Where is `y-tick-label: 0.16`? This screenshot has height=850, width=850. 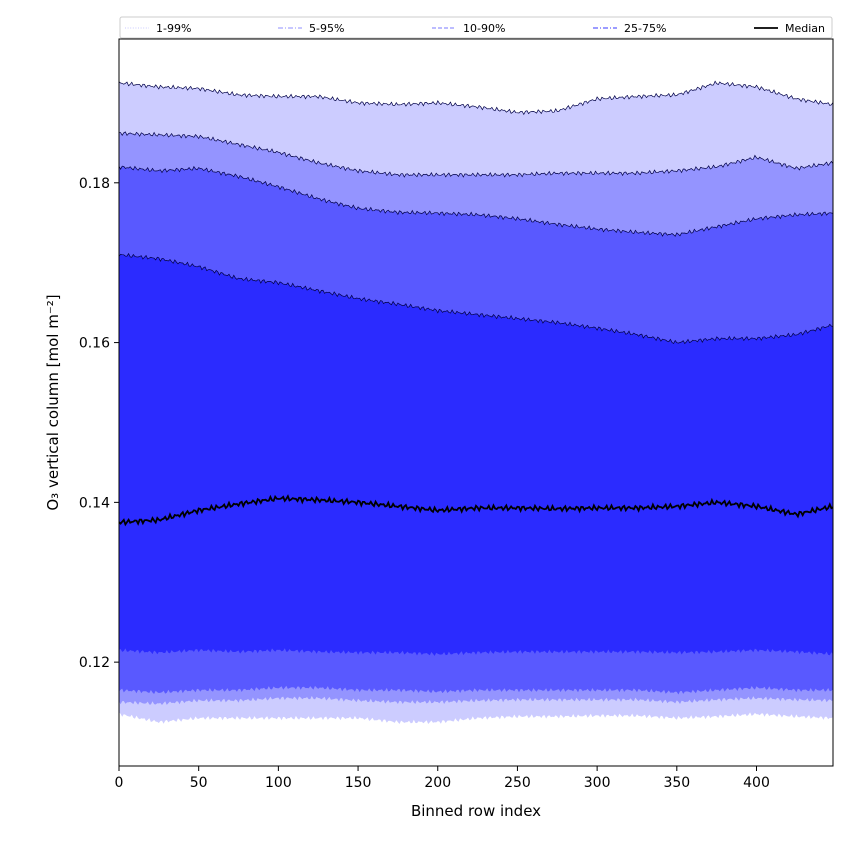
y-tick-label: 0.16 is located at coordinates (94, 344).